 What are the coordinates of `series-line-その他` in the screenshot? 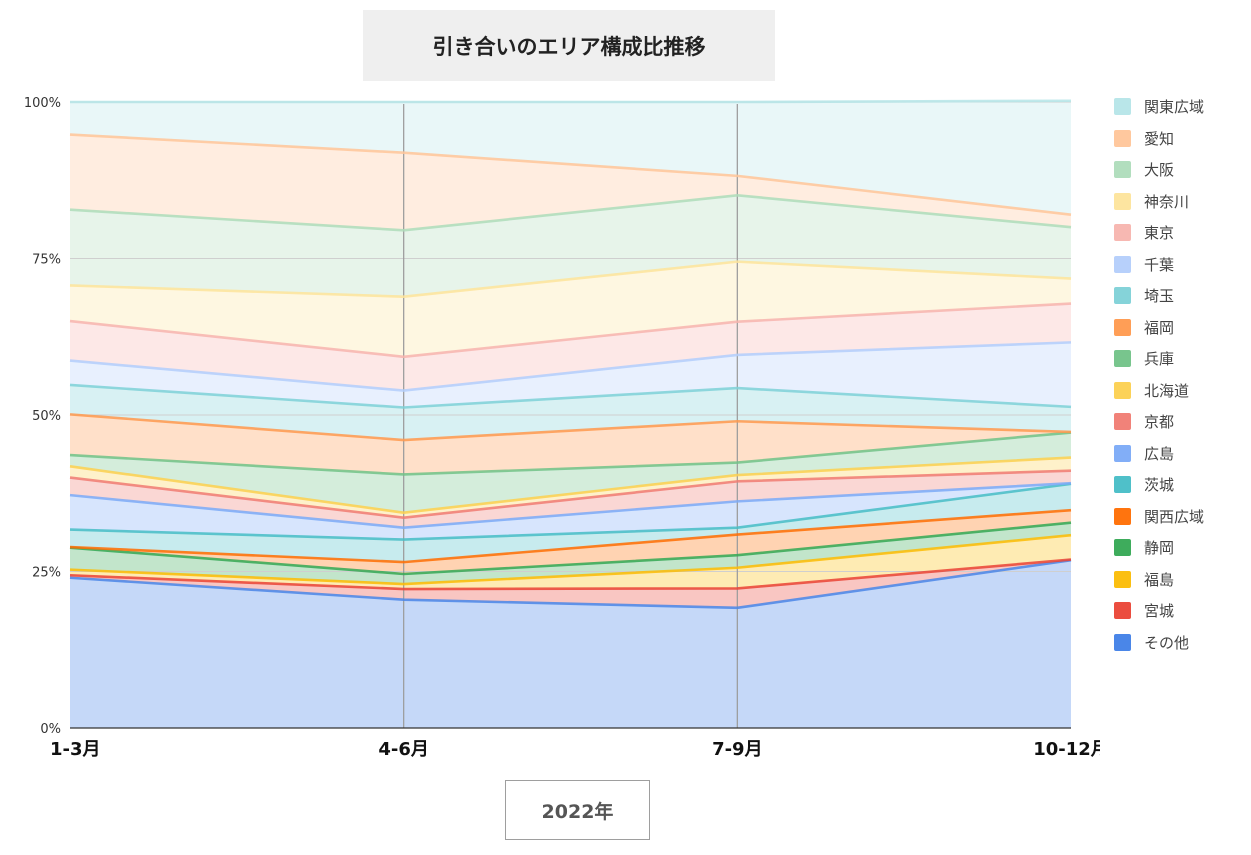 It's located at (570, 584).